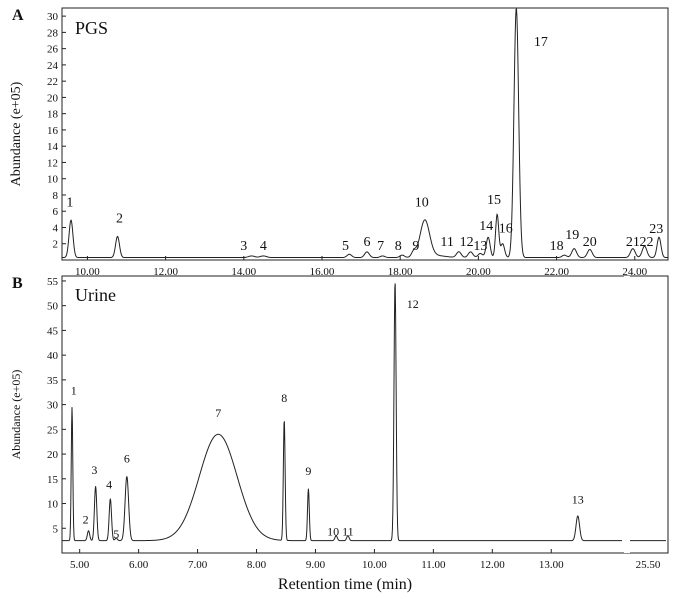 The width and height of the screenshot is (675, 599). I want to click on x-tick-label: 18.00, so click(400, 272).